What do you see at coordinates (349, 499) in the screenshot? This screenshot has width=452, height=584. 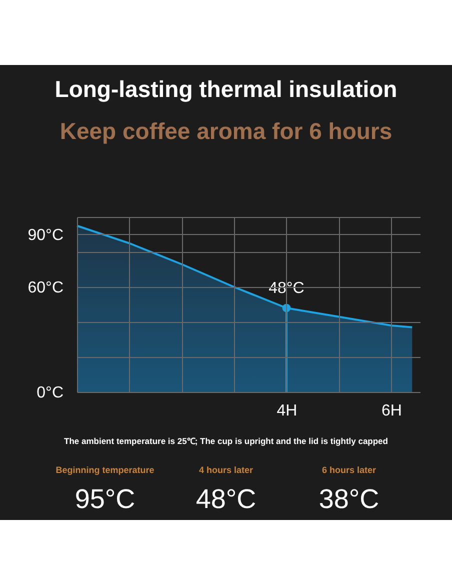 I see `text: 38°C` at bounding box center [349, 499].